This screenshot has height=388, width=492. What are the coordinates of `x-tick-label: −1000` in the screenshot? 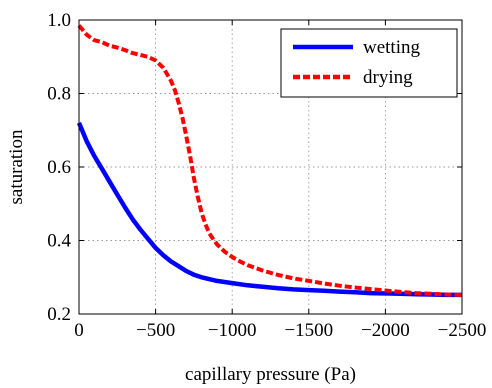 It's located at (232, 330).